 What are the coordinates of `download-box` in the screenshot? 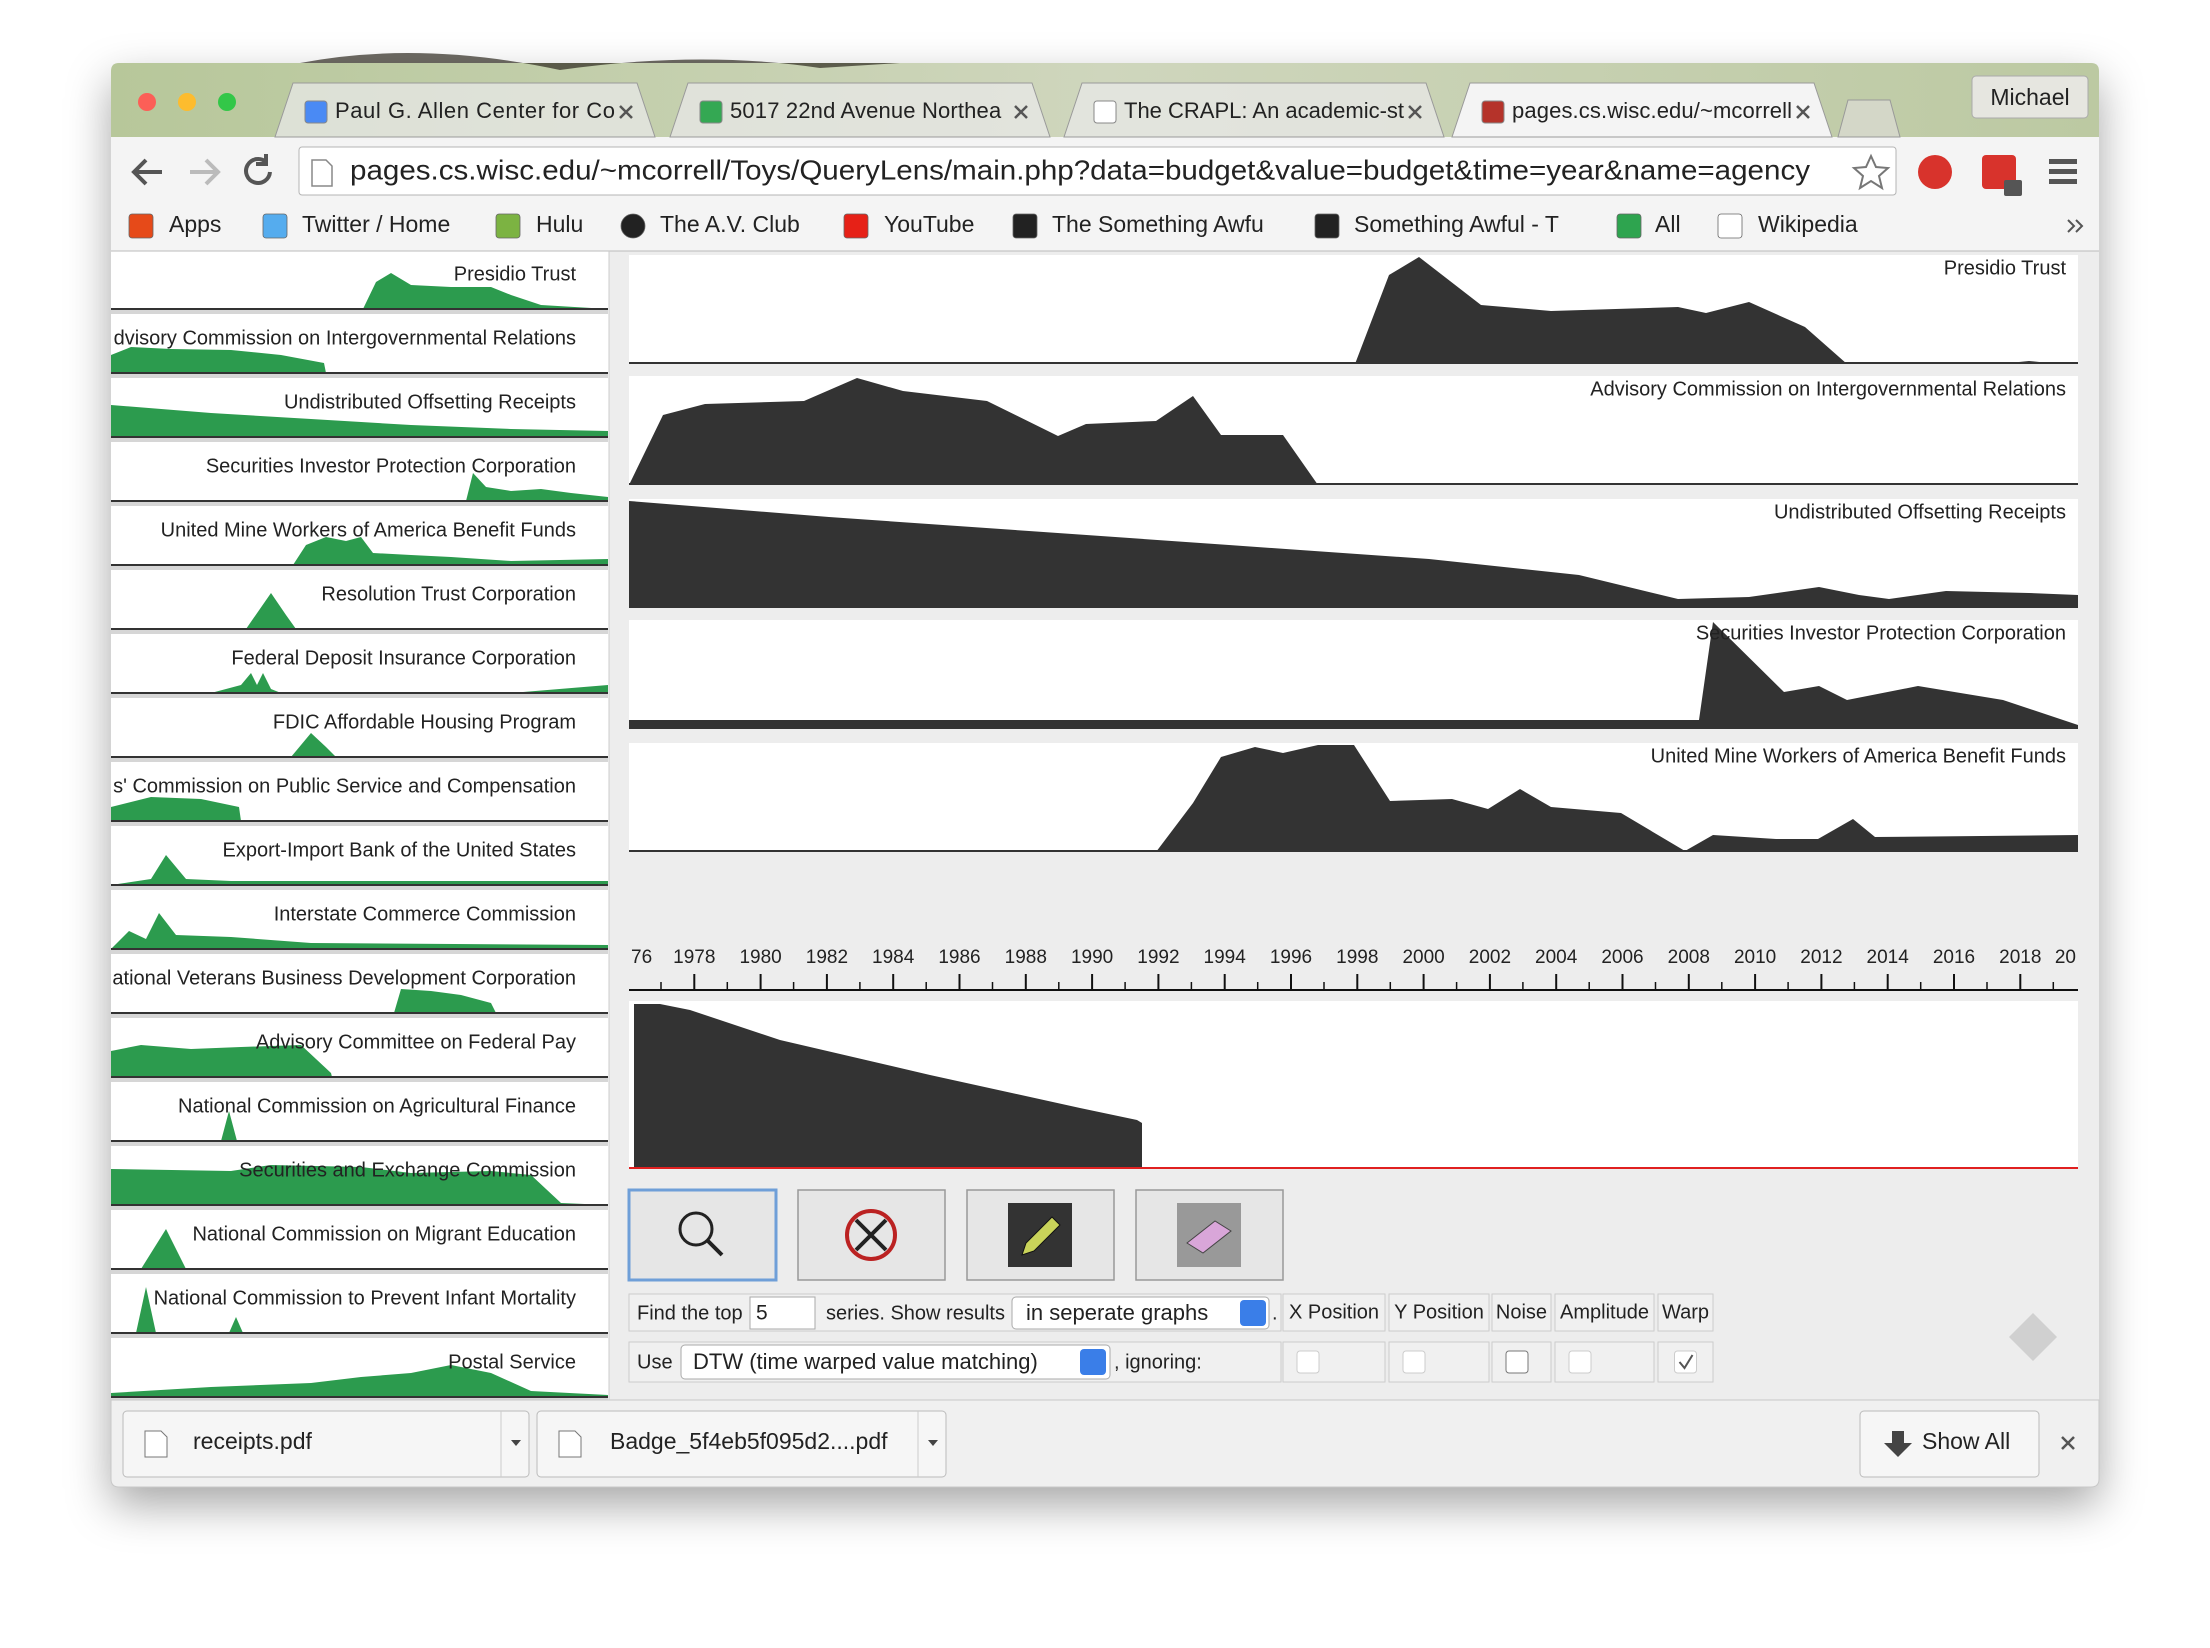 It's located at (326, 1444).